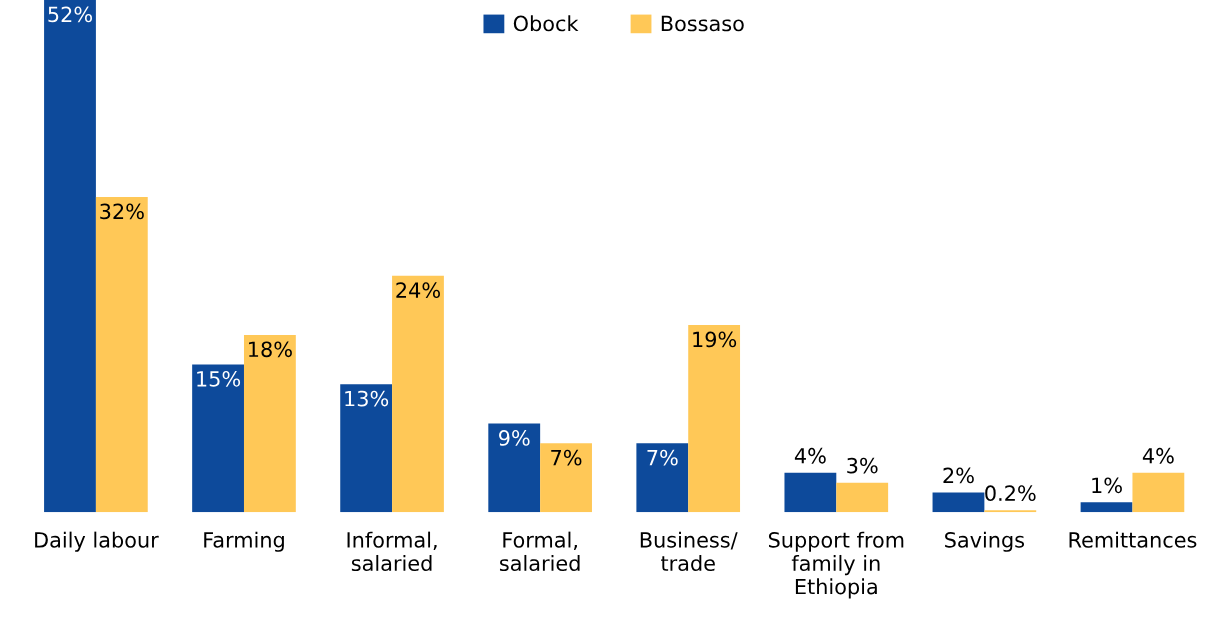 Image resolution: width=1215 pixels, height=630 pixels. Describe the element at coordinates (958, 475) in the screenshot. I see `data-label: 2%` at that location.